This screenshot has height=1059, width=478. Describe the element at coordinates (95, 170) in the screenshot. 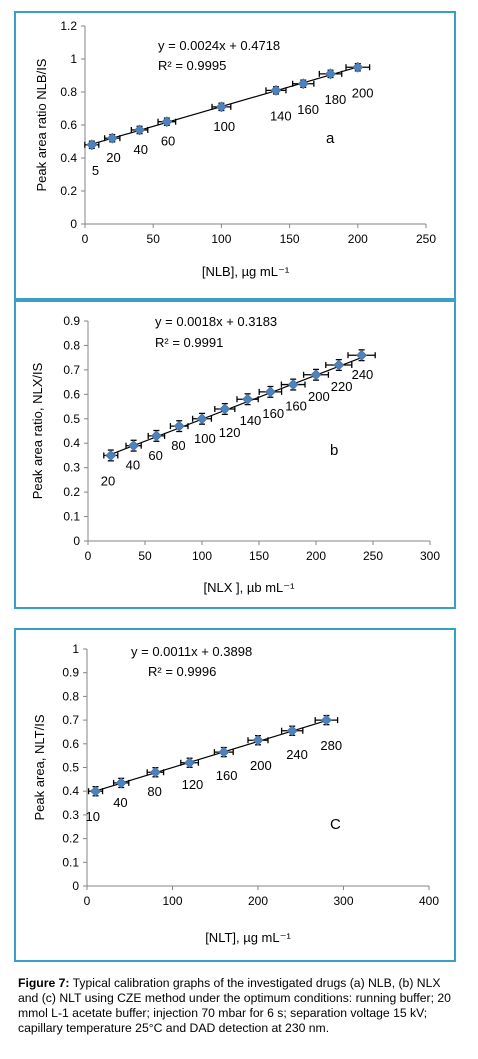

I see `point-label: 5` at that location.